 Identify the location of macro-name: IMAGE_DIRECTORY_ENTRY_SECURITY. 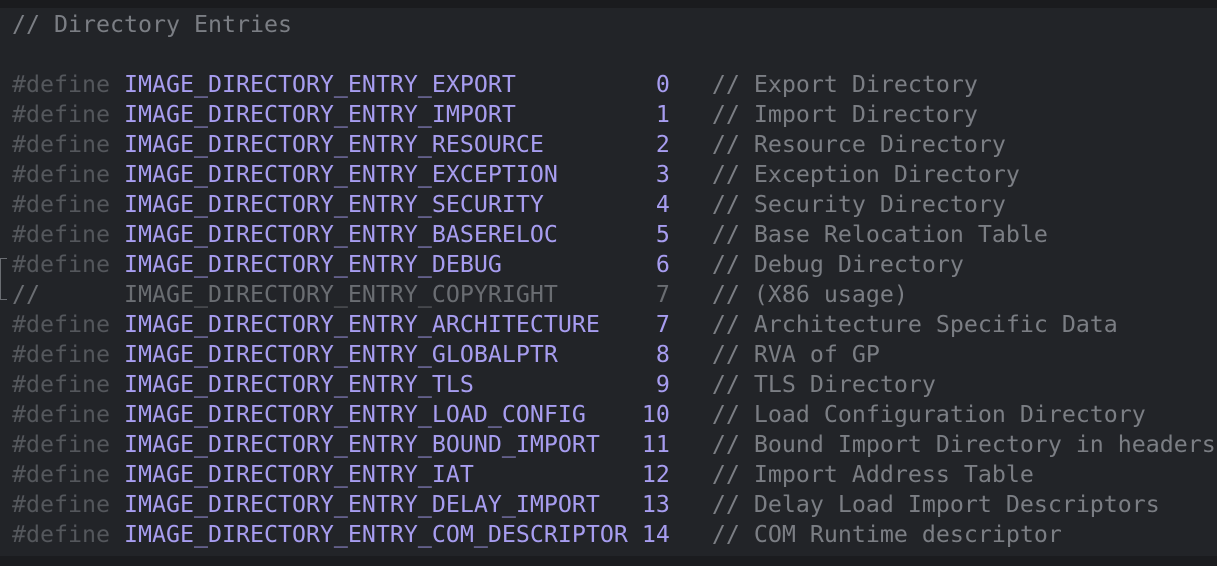
(333, 204).